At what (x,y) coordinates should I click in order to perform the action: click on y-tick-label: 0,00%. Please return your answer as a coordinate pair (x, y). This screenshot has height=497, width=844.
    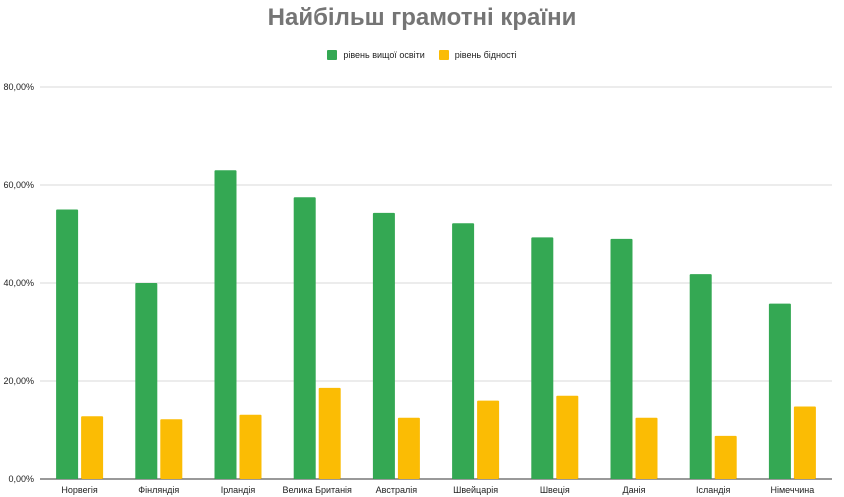
    Looking at the image, I should click on (21, 479).